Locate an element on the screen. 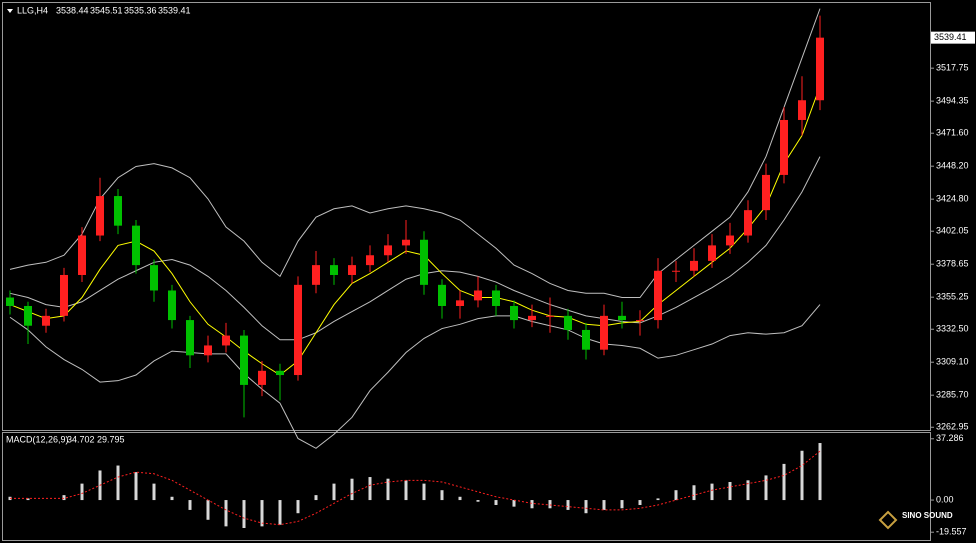 This screenshot has width=976, height=543. open-readout: 3538.44 is located at coordinates (72, 10).